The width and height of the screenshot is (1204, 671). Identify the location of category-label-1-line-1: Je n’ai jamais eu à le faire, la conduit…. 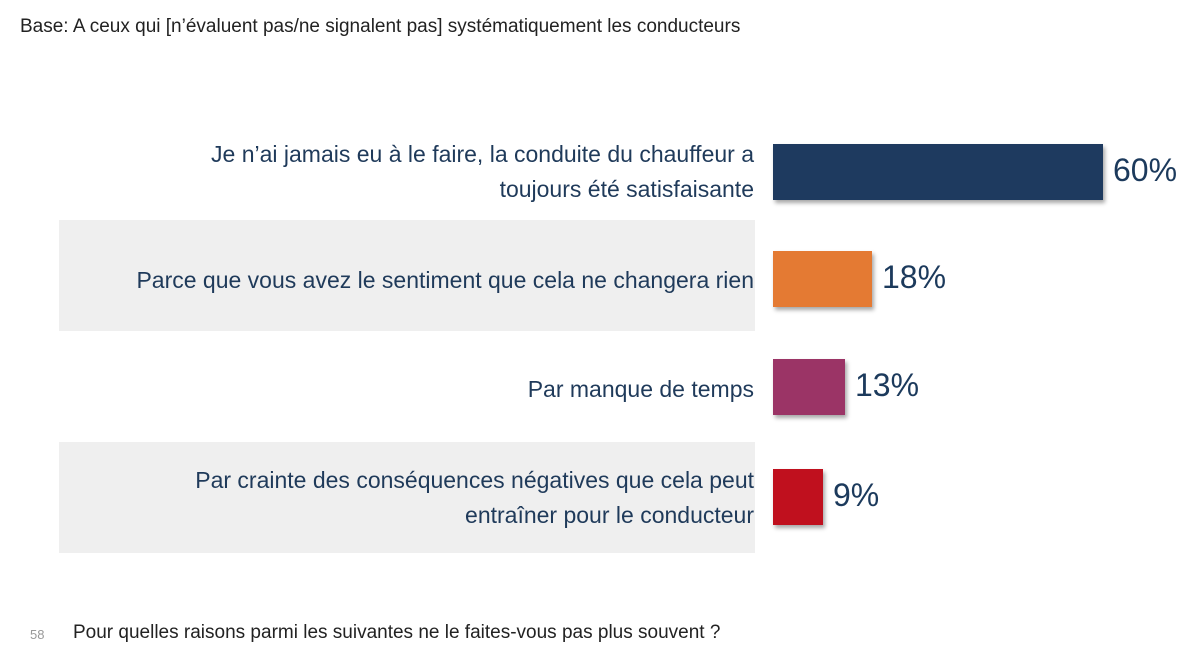
(482, 154).